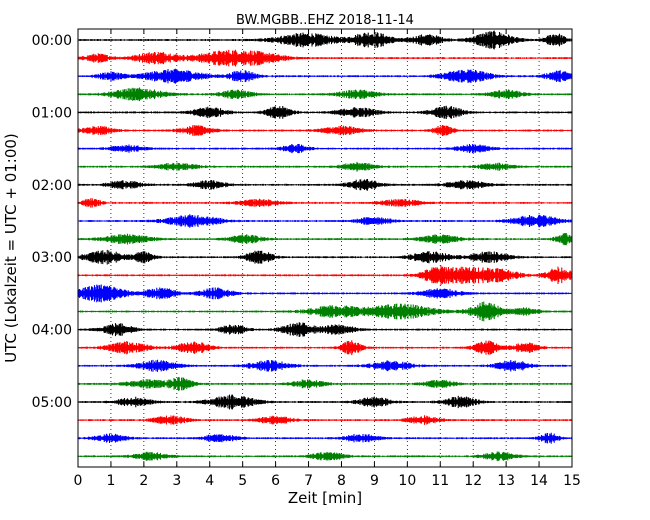  What do you see at coordinates (52, 331) in the screenshot?
I see `y-tick-label: 04:00` at bounding box center [52, 331].